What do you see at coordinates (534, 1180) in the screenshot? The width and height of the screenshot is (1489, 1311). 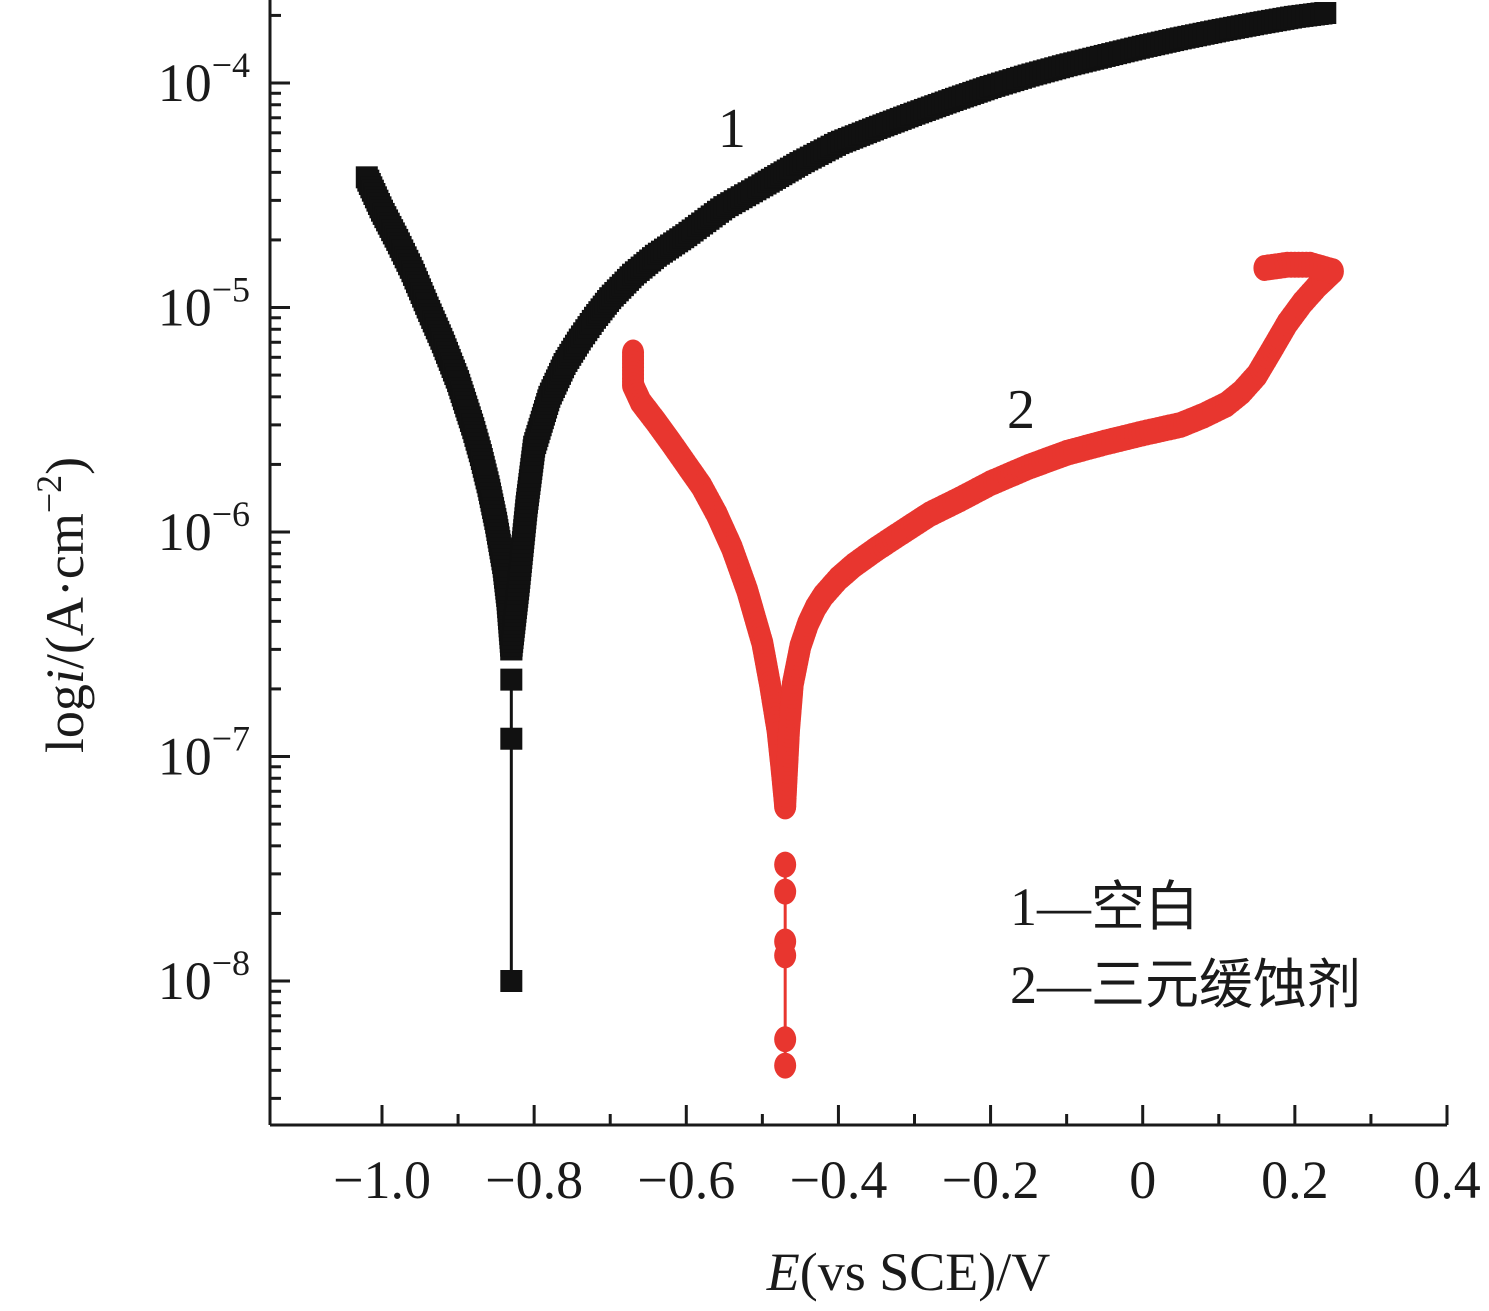 I see `x-tick-label: −0.8` at bounding box center [534, 1180].